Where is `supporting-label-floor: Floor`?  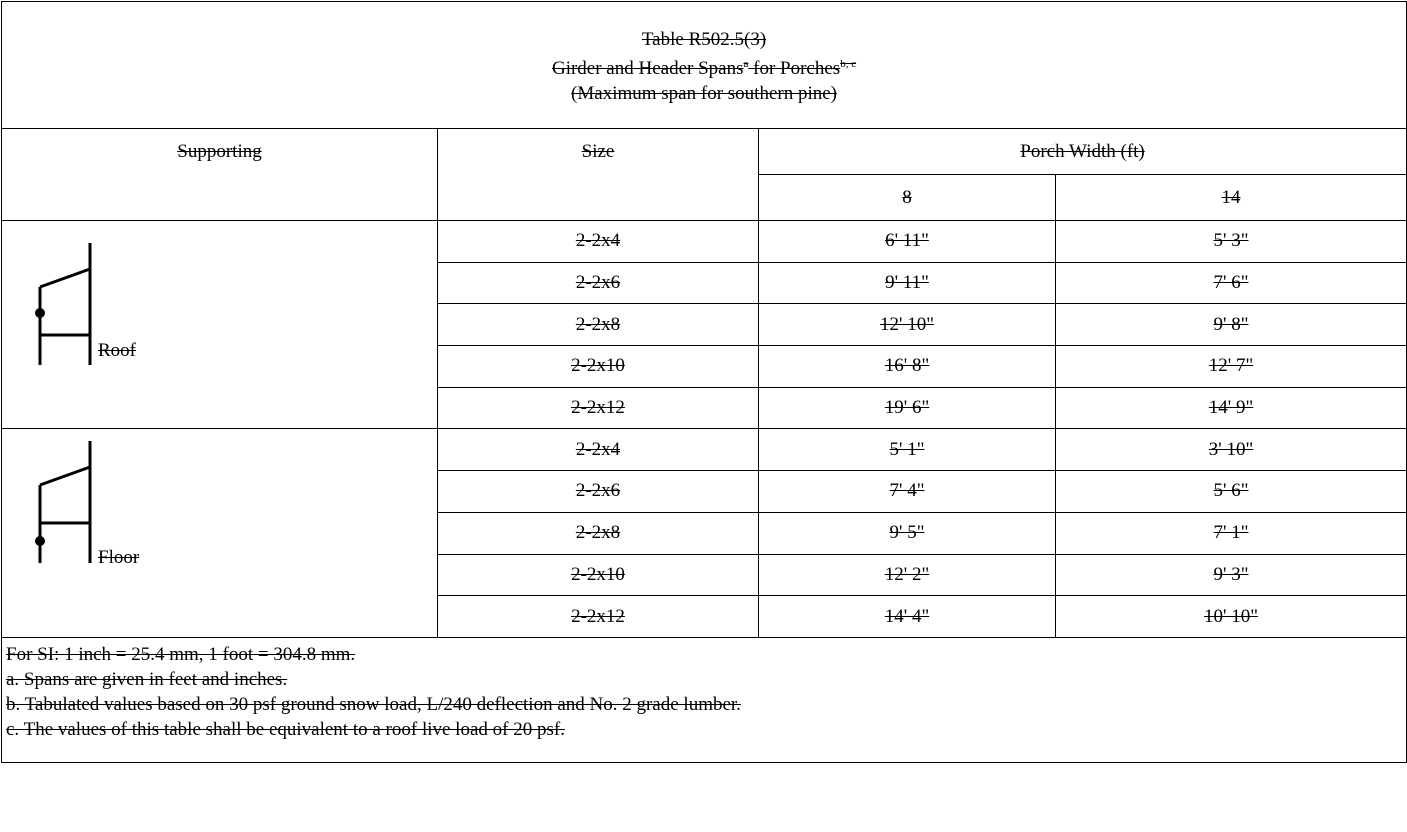
supporting-label-floor: Floor is located at coordinates (119, 558).